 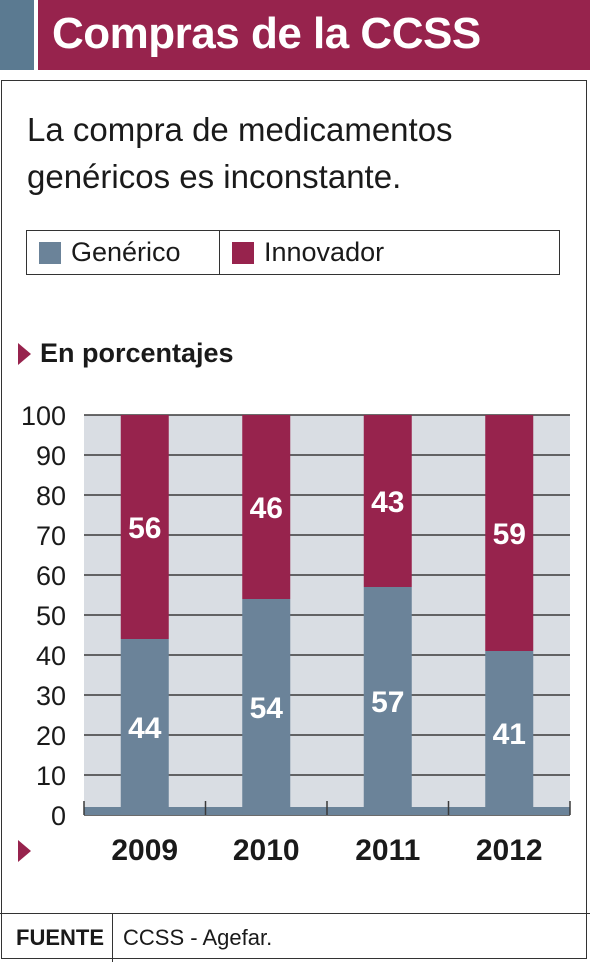 What do you see at coordinates (51, 616) in the screenshot?
I see `y-tick-label-50: 50` at bounding box center [51, 616].